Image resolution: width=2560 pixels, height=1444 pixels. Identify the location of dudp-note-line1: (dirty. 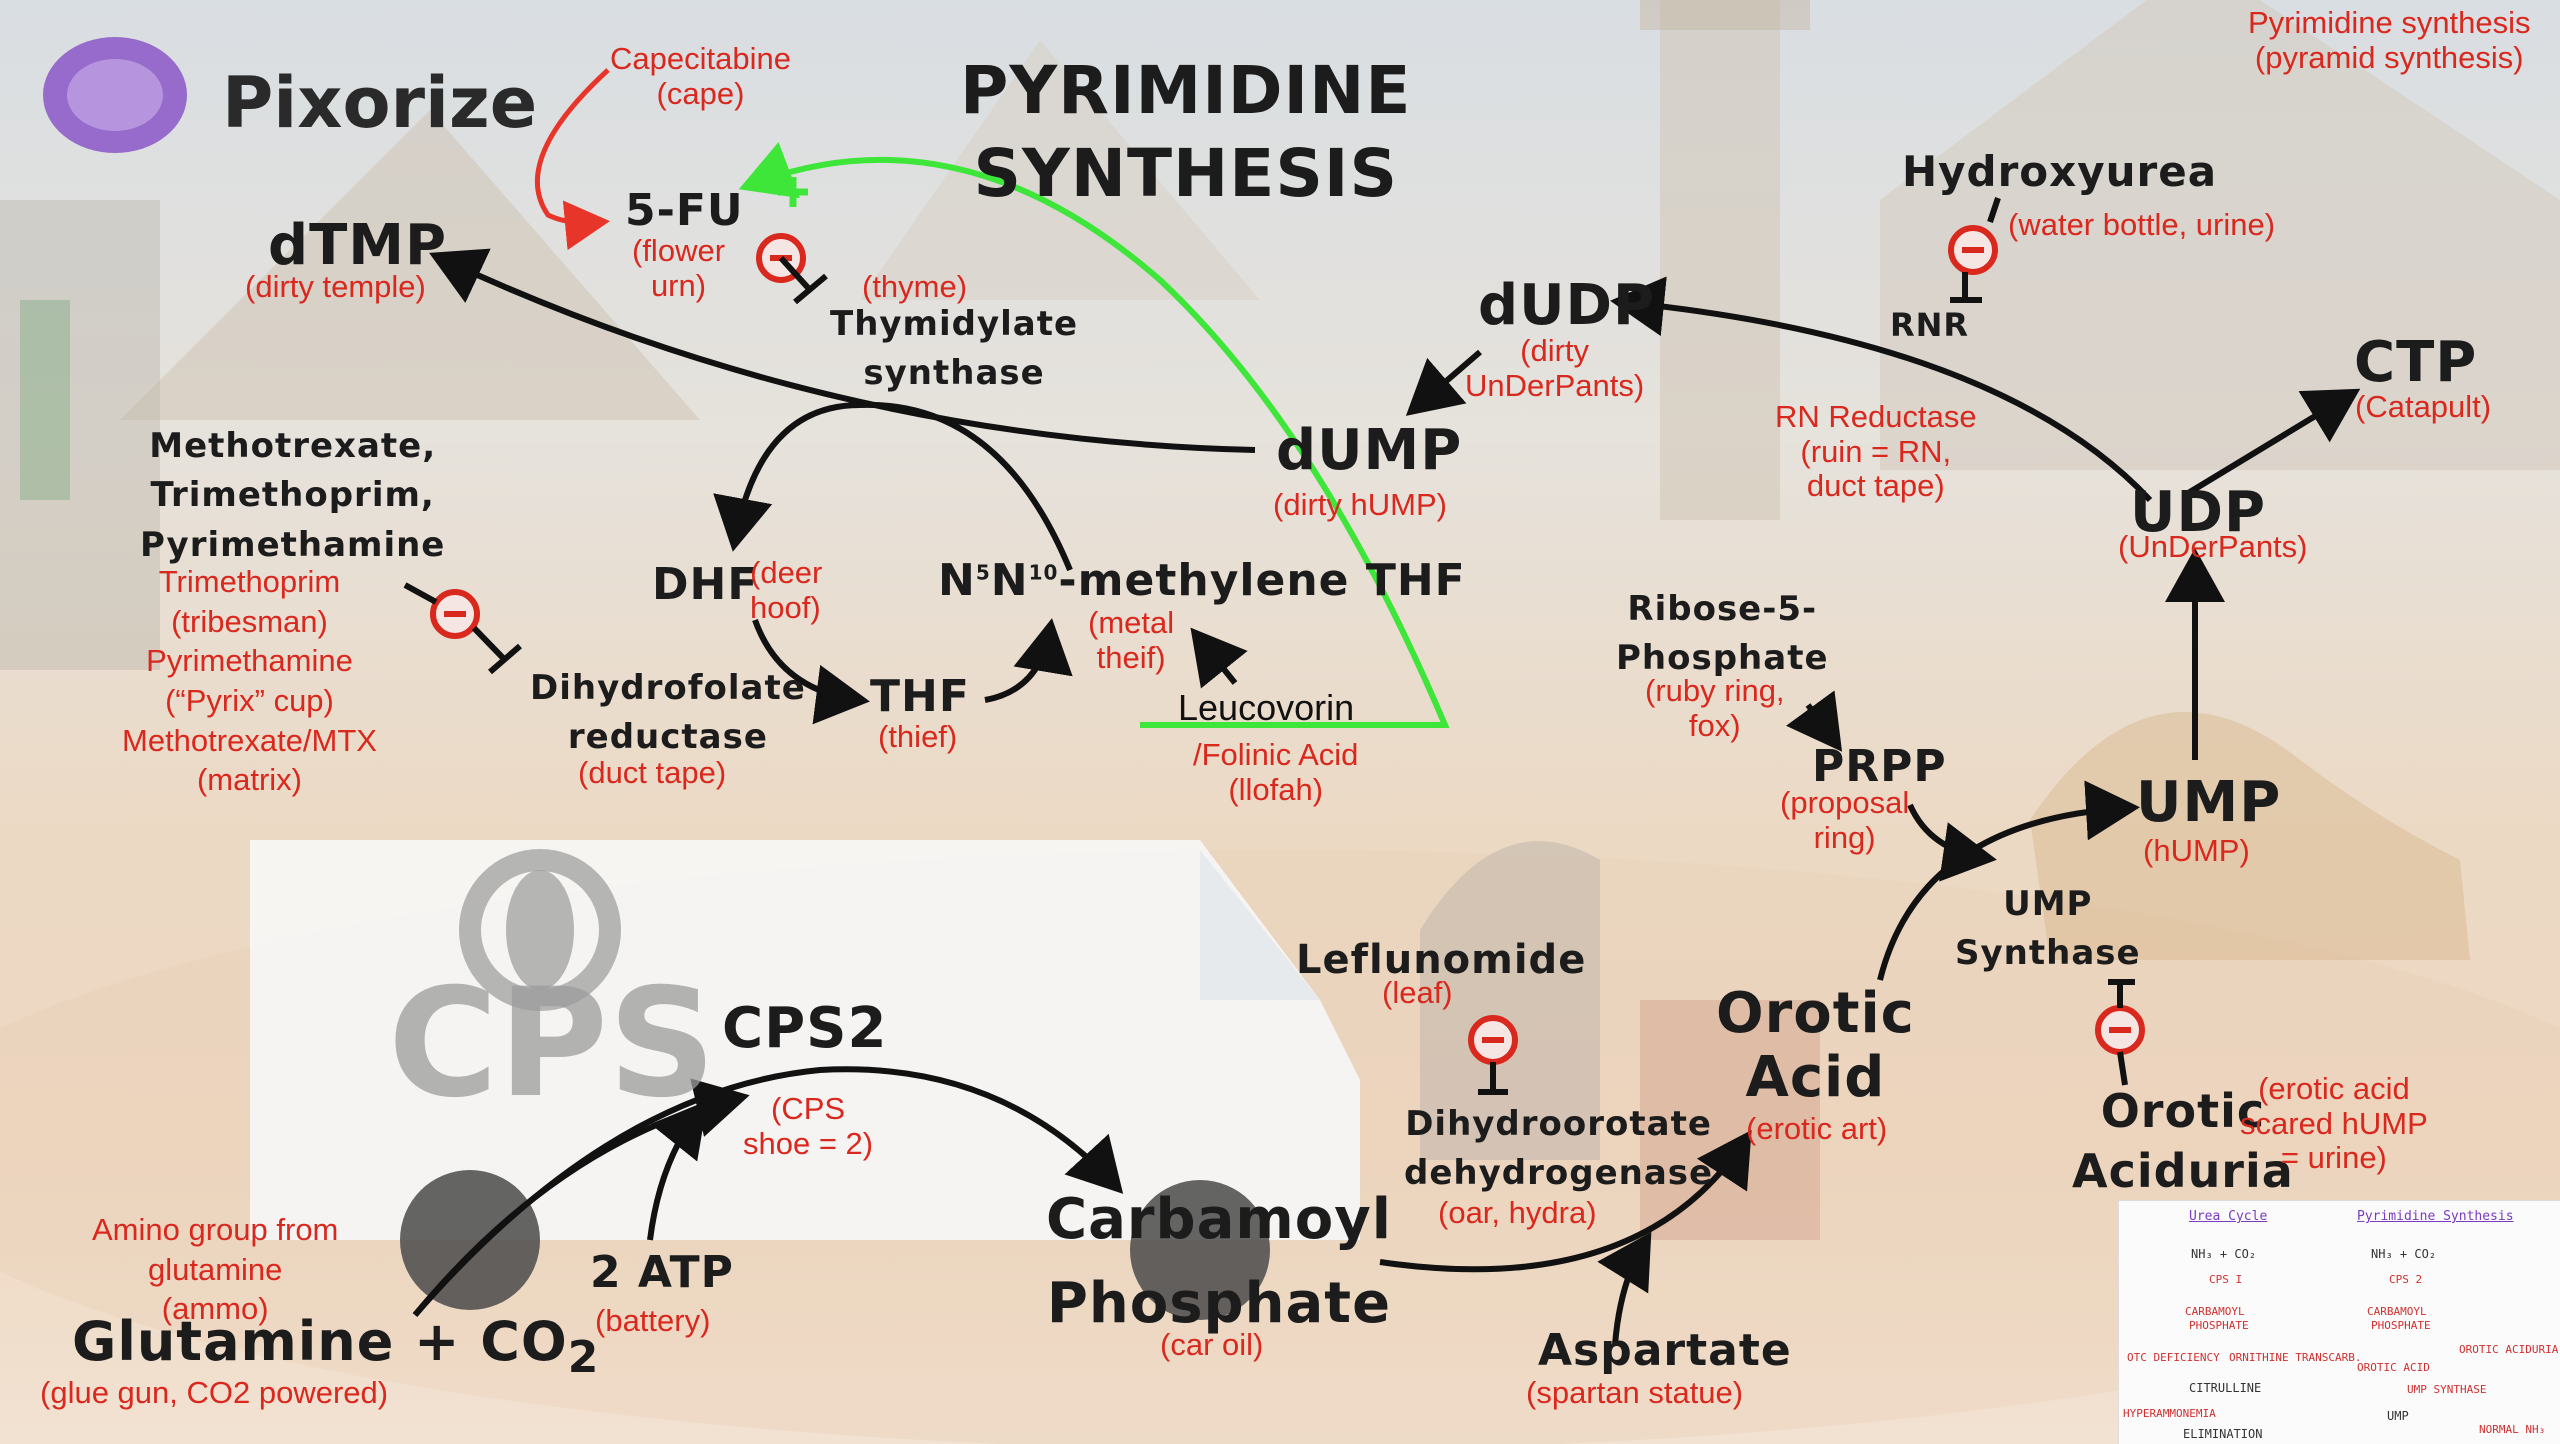
(1555, 350).